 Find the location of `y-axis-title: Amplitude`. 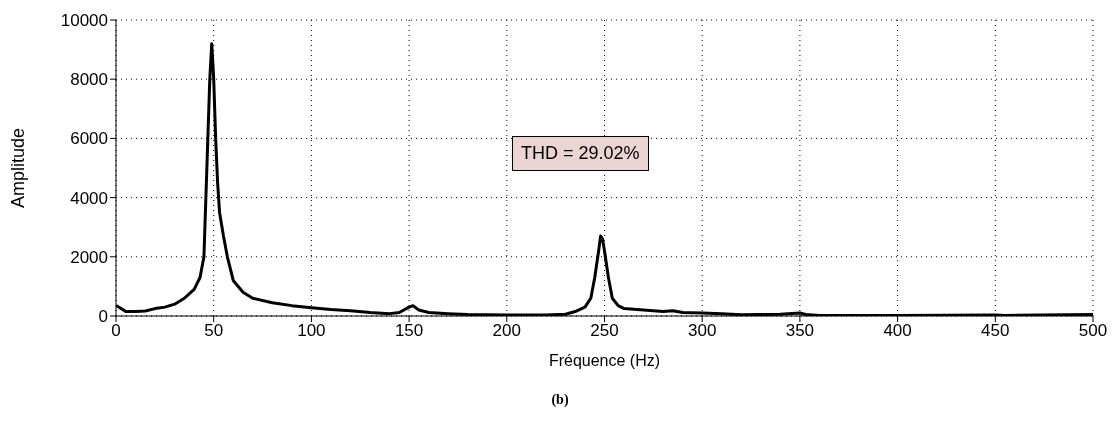

y-axis-title: Amplitude is located at coordinates (18, 168).